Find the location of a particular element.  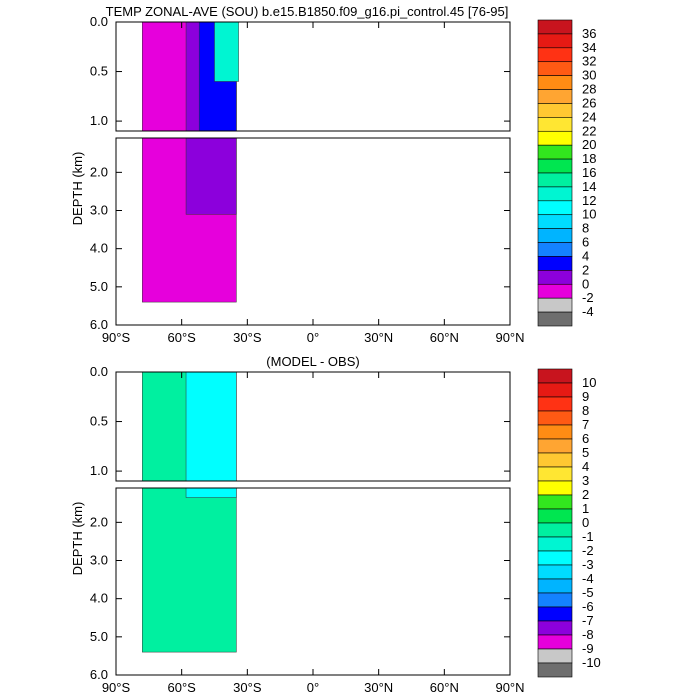

y-tick-label: 0.0 is located at coordinates (99, 371).